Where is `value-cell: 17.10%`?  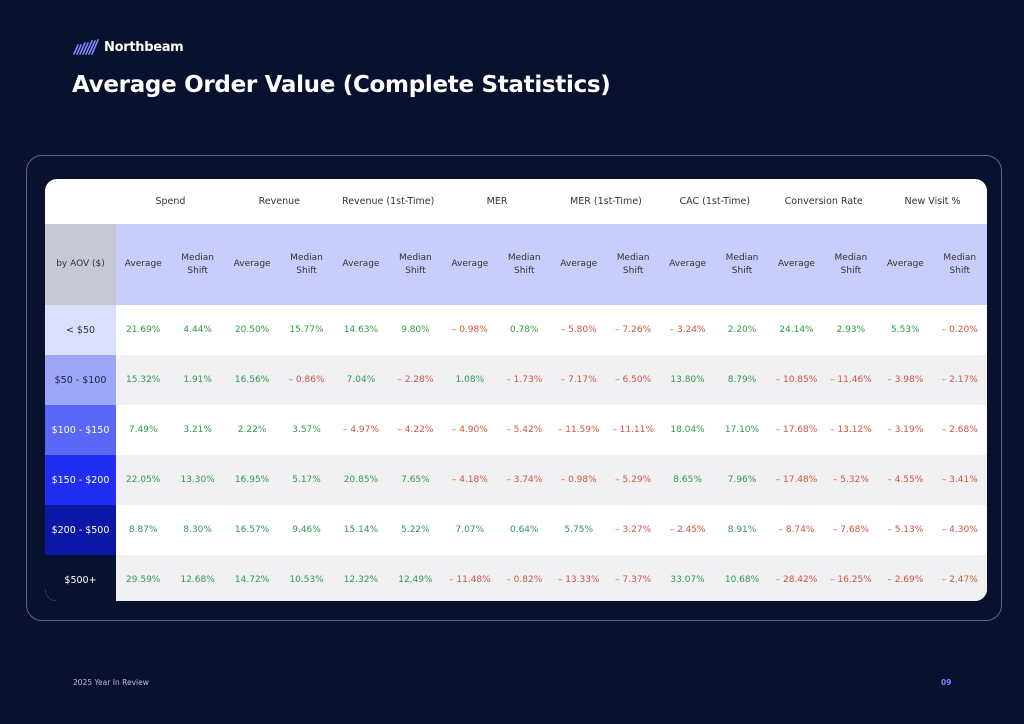 value-cell: 17.10% is located at coordinates (742, 430).